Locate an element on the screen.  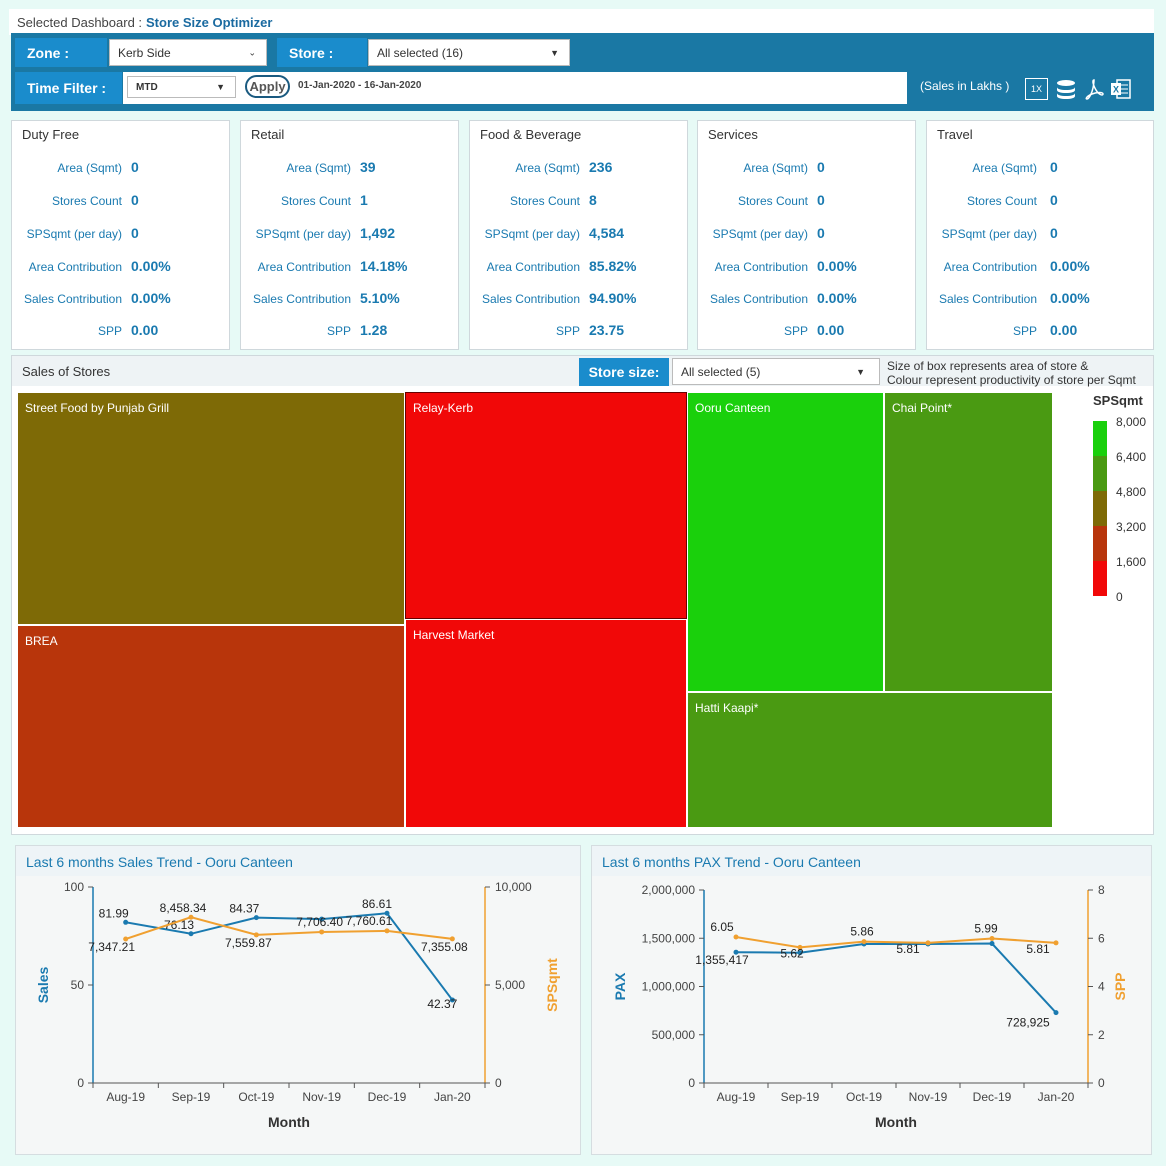
metric-label: Sales Contribution is located at coordinates (530, 299).